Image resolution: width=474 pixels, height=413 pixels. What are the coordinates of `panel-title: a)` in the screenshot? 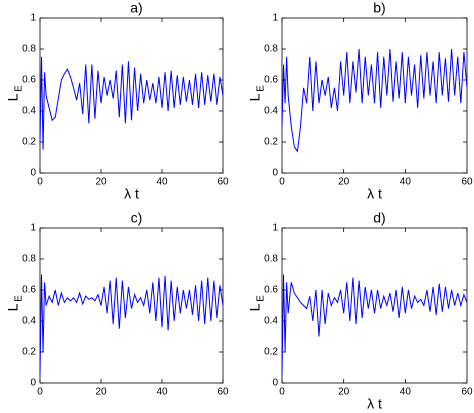 It's located at (136, 8).